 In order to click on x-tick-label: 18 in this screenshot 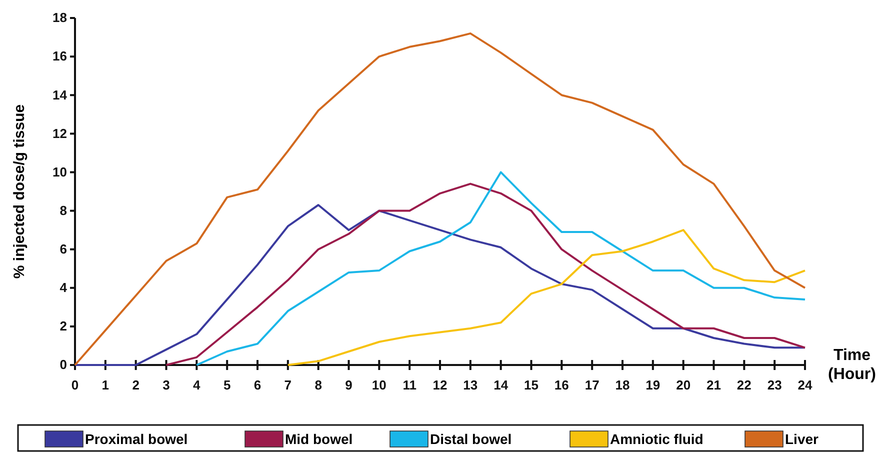, I will do `click(622, 385)`.